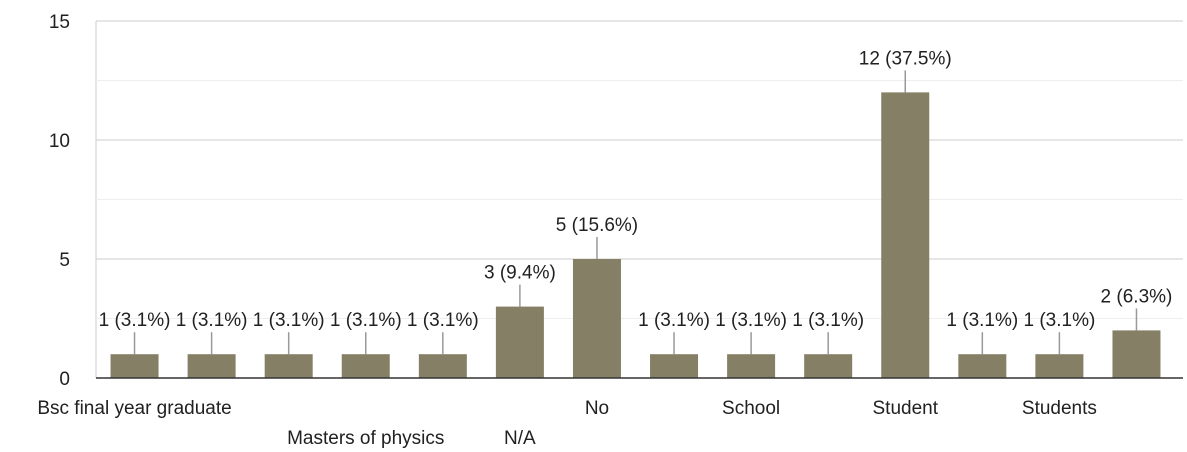 This screenshot has height=452, width=1187. What do you see at coordinates (59, 201) in the screenshot?
I see `y-axis-ticks: 0 5 10 15` at bounding box center [59, 201].